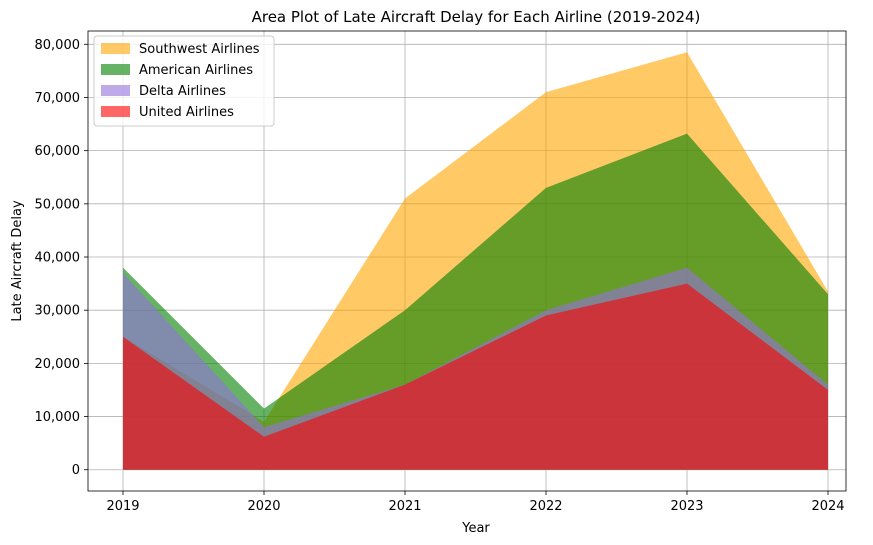  I want to click on y-tick-label: 70,000, so click(58, 98).